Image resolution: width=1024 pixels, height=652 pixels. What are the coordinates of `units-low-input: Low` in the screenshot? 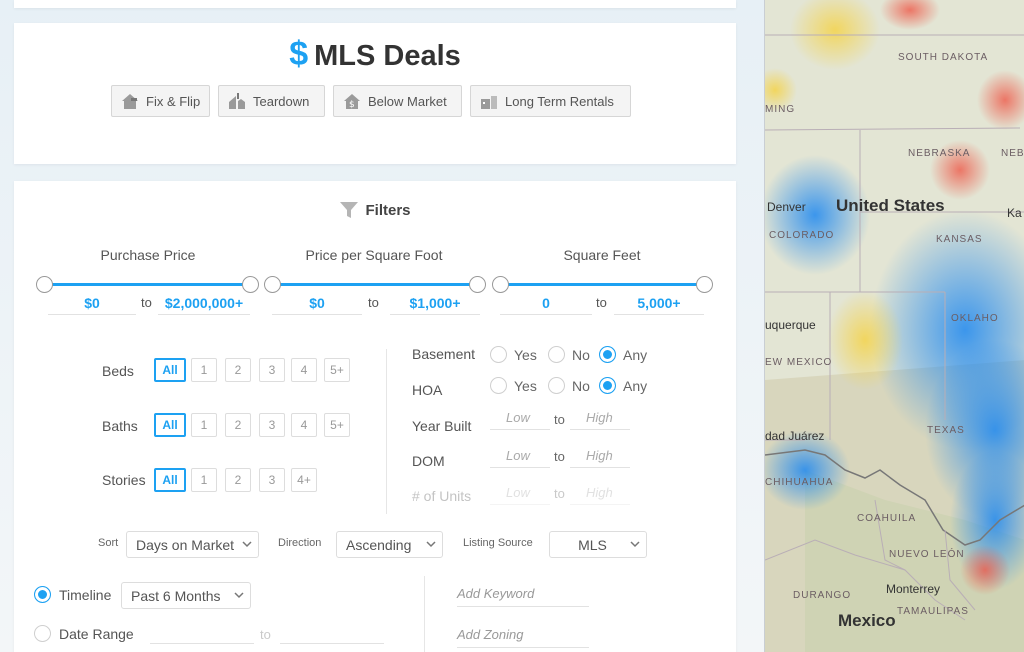 It's located at (520, 494).